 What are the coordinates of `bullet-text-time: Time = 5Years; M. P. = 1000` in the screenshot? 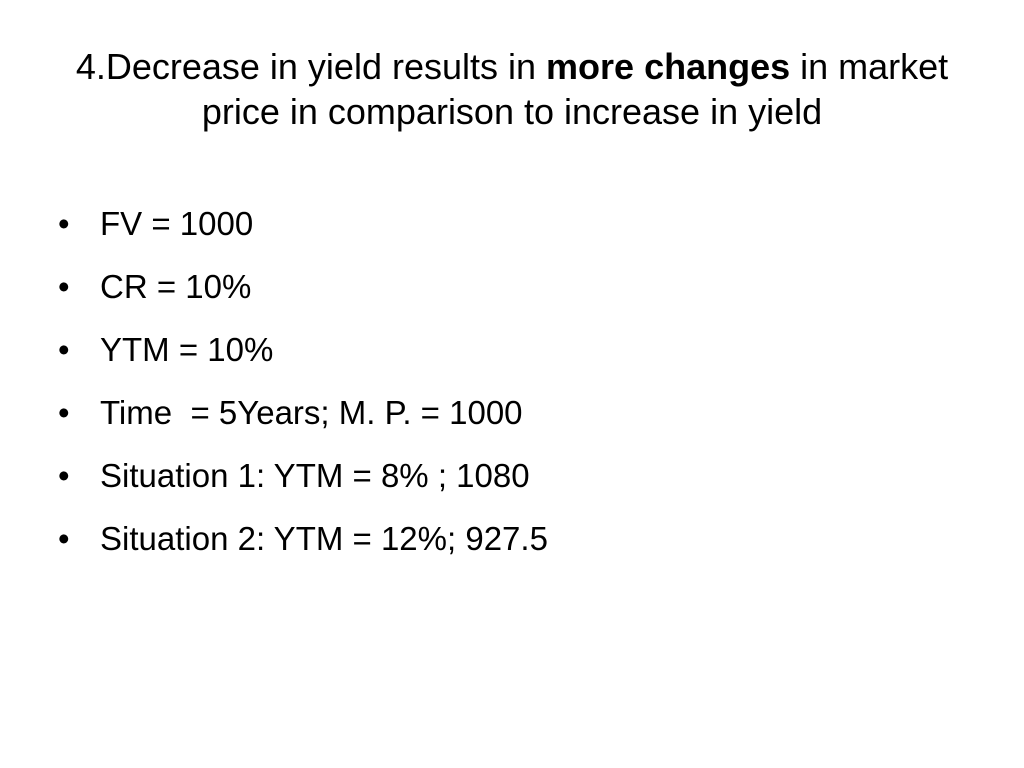 It's located at (311, 412).